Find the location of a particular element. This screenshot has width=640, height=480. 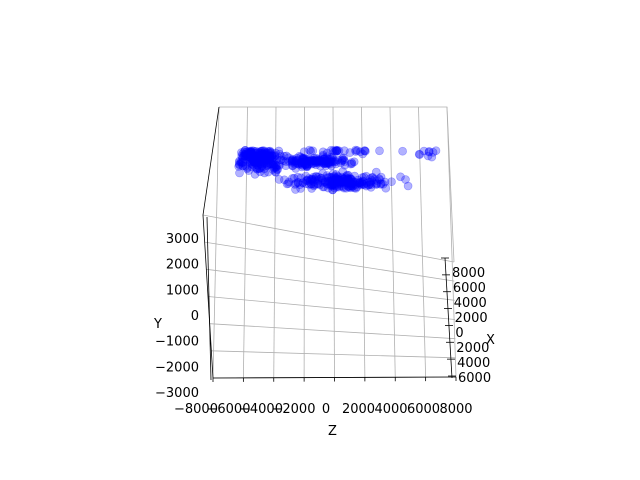

x-tick-label: 8000 is located at coordinates (468, 273).